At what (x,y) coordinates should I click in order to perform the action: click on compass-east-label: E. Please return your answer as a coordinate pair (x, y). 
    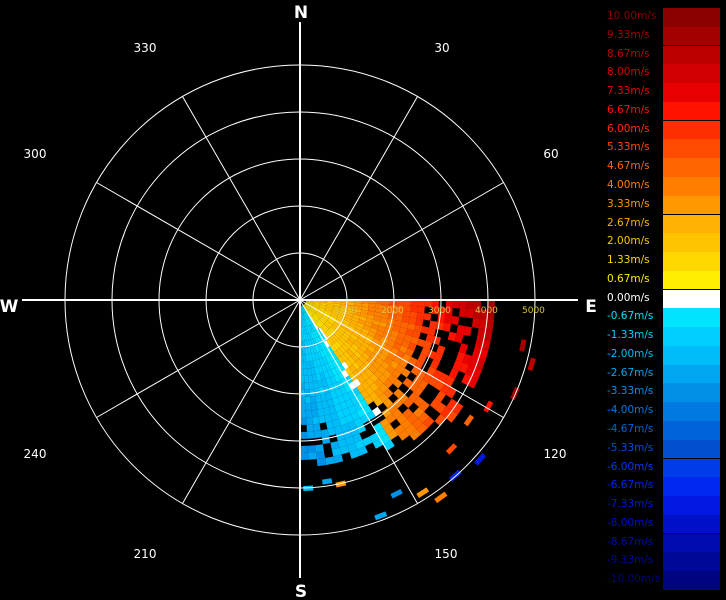
    Looking at the image, I should click on (591, 307).